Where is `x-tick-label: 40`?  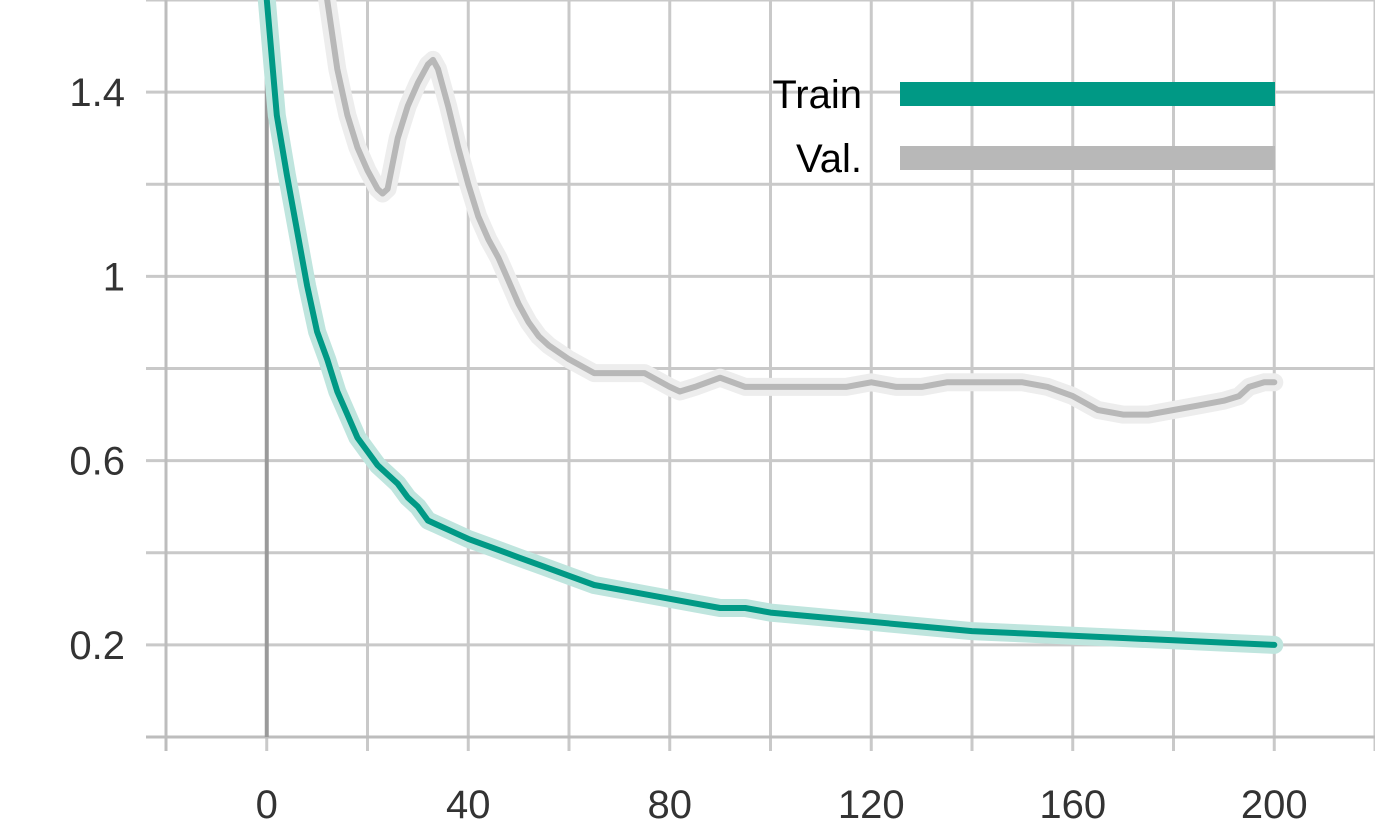 x-tick-label: 40 is located at coordinates (468, 805).